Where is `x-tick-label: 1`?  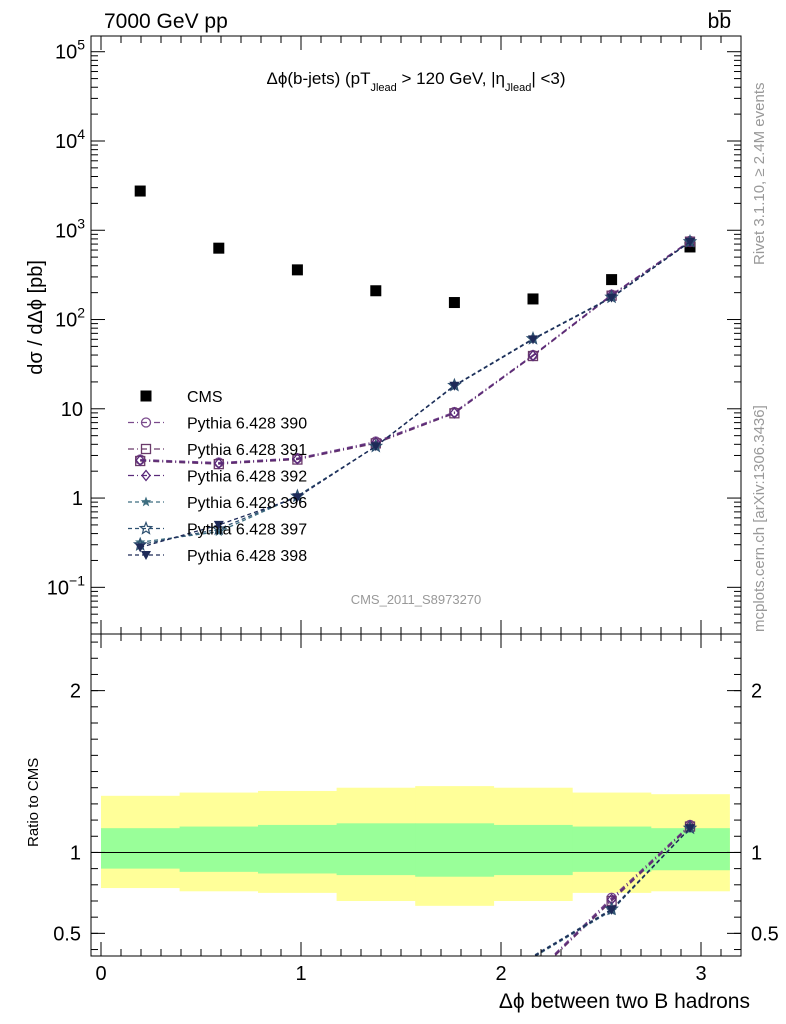 x-tick-label: 1 is located at coordinates (300, 974).